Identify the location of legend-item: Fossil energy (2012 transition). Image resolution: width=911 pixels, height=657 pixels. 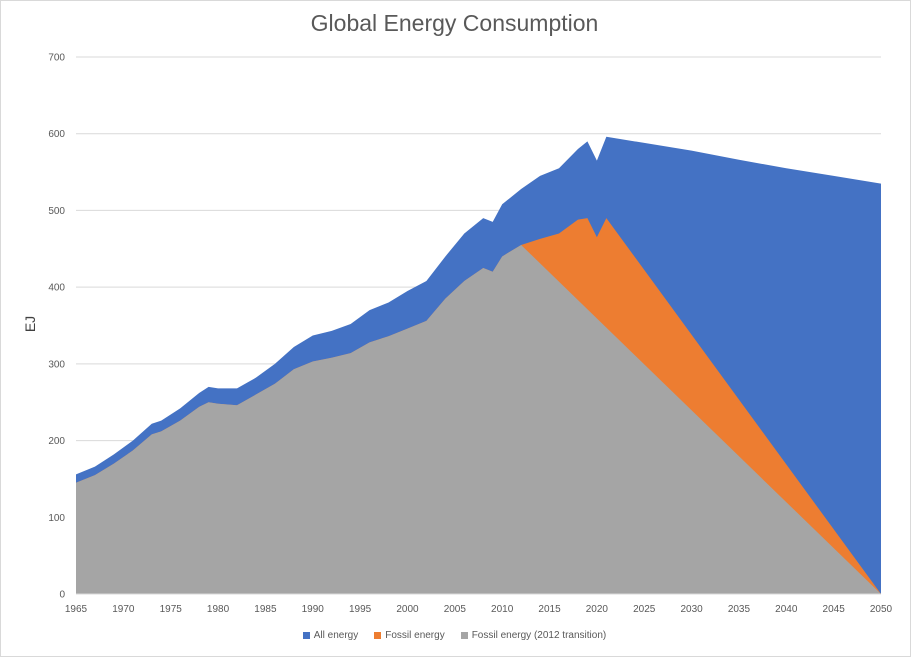
(533, 635).